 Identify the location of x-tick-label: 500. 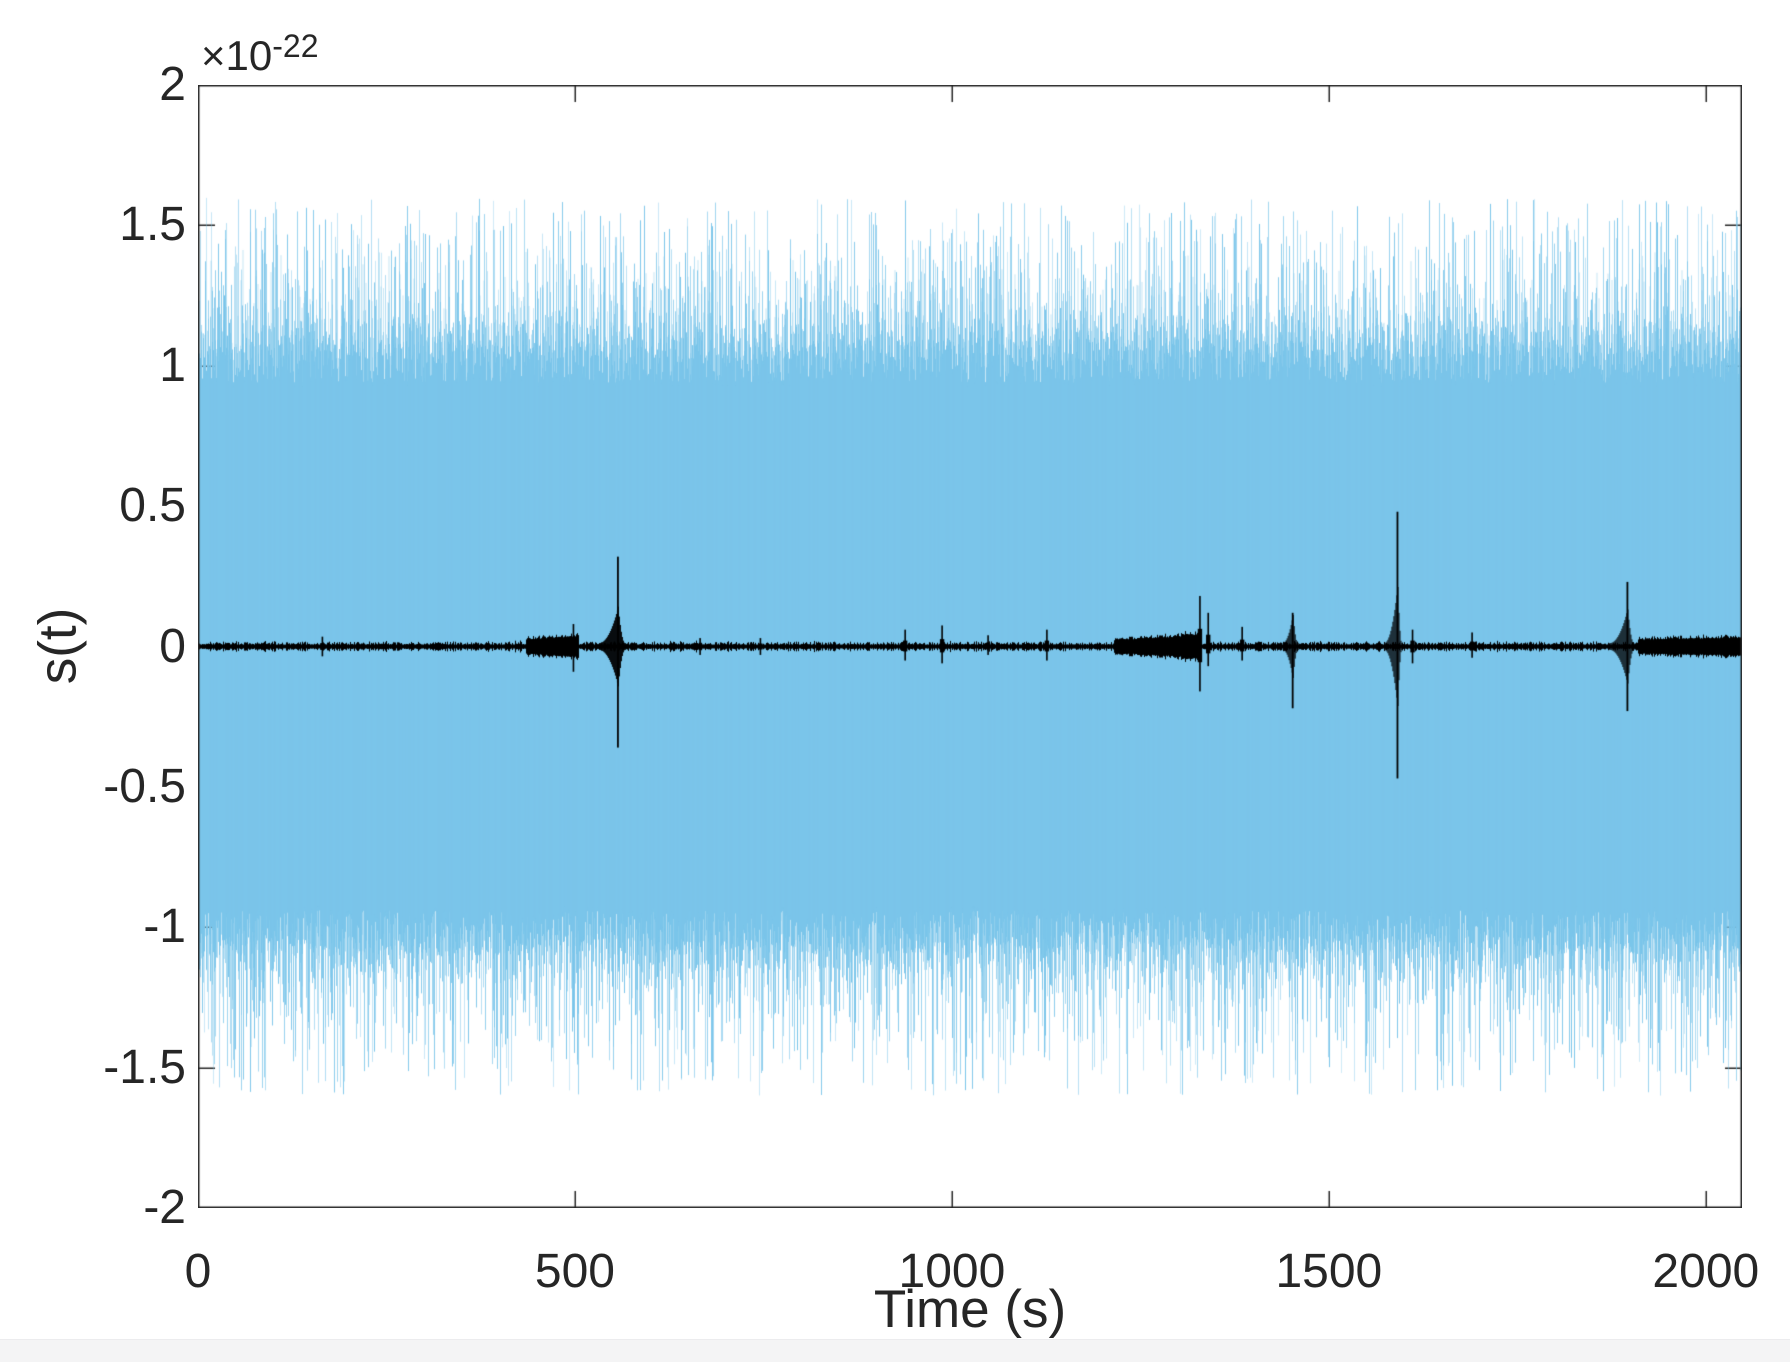
(574, 1271).